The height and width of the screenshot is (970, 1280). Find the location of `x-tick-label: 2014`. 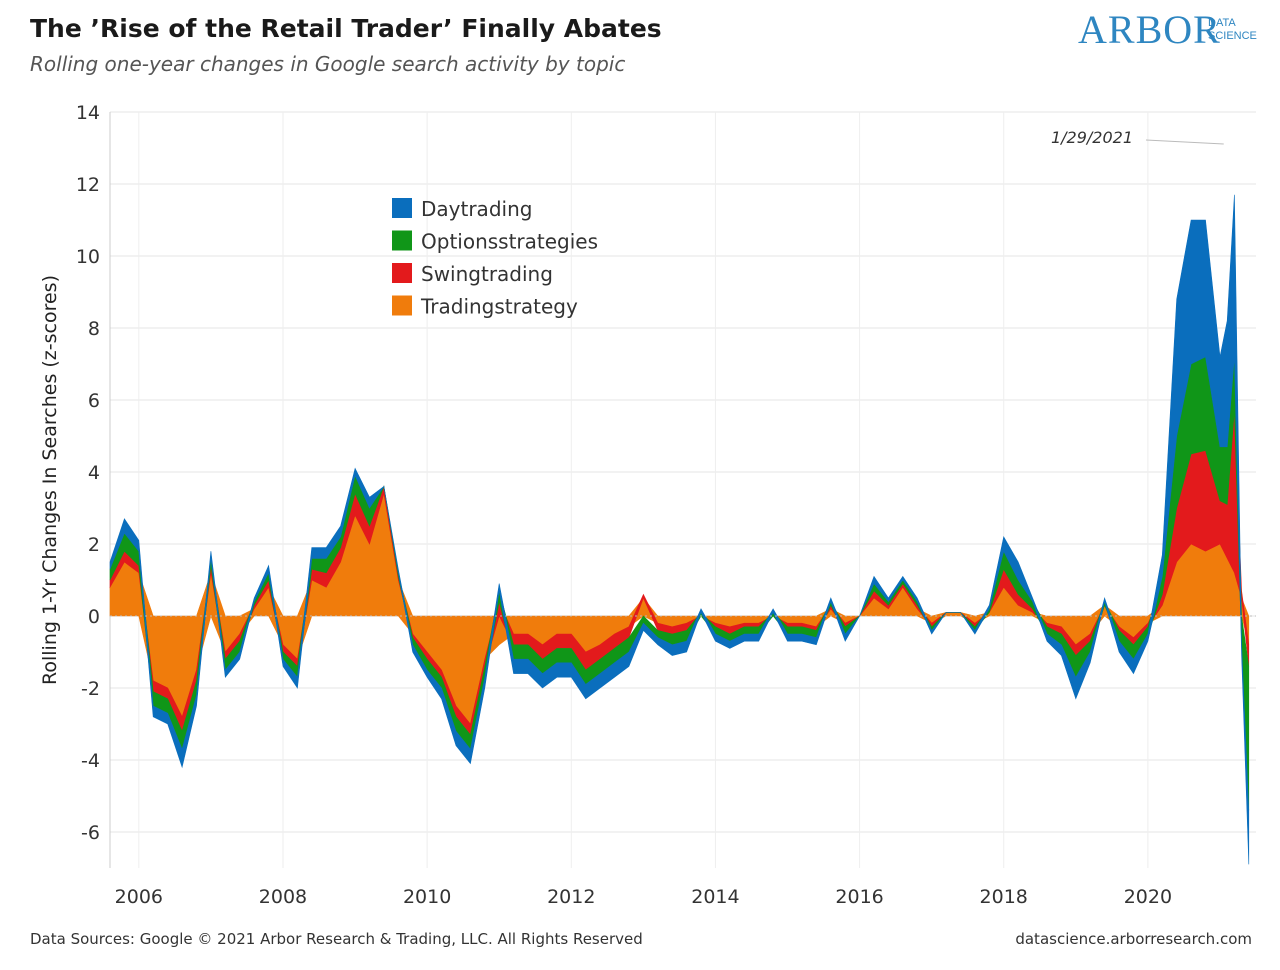

x-tick-label: 2014 is located at coordinates (715, 897).